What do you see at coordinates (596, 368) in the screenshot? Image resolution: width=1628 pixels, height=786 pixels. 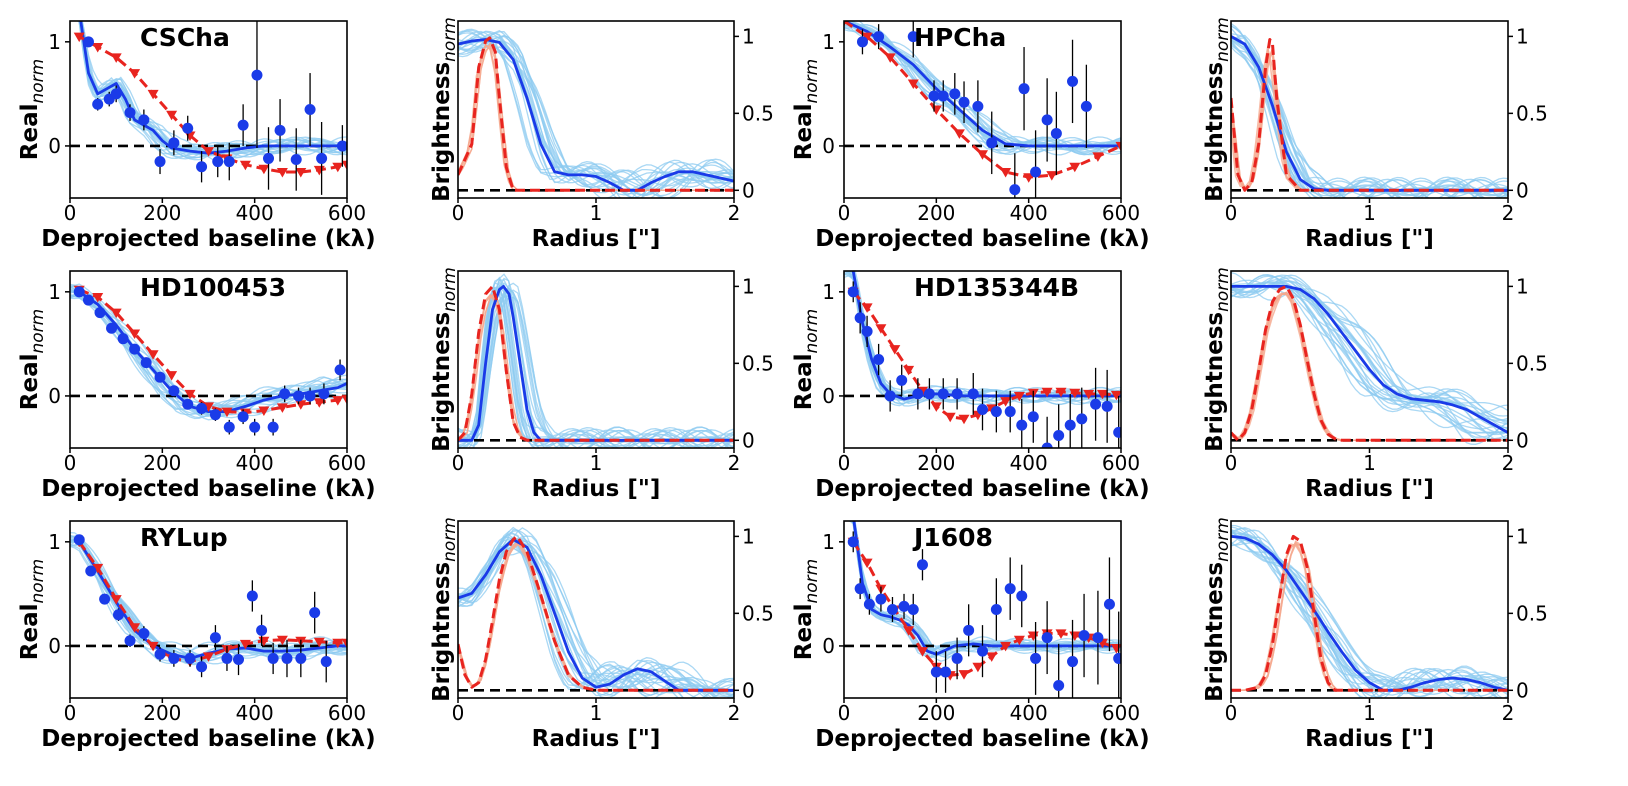 I see `model-sample-curve` at bounding box center [596, 368].